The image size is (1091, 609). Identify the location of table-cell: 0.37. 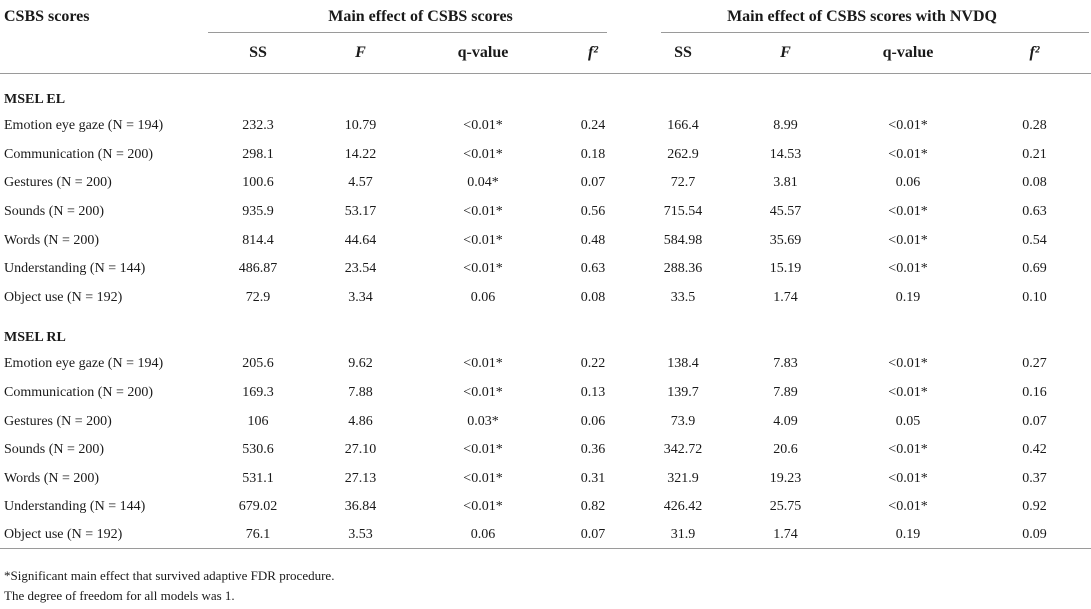
(1034, 478).